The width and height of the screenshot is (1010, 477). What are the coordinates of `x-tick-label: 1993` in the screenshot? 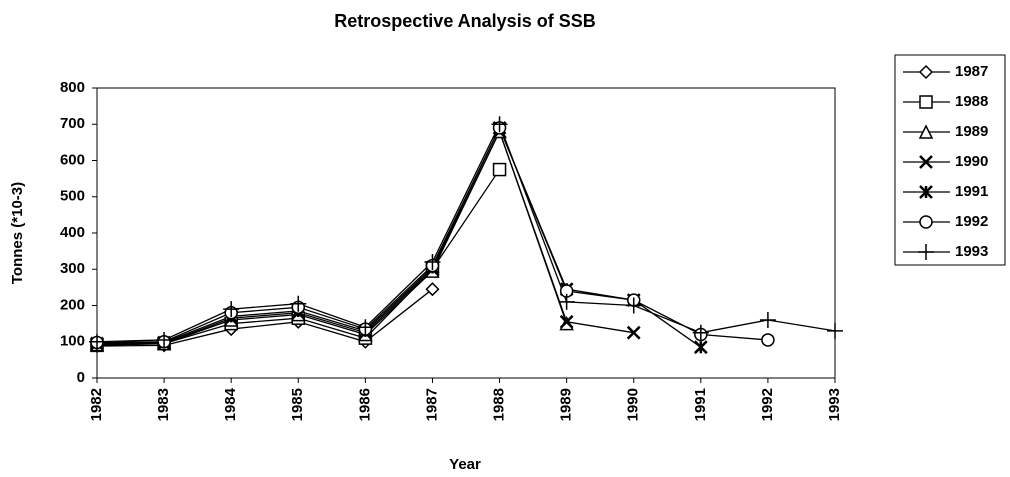 It's located at (834, 404).